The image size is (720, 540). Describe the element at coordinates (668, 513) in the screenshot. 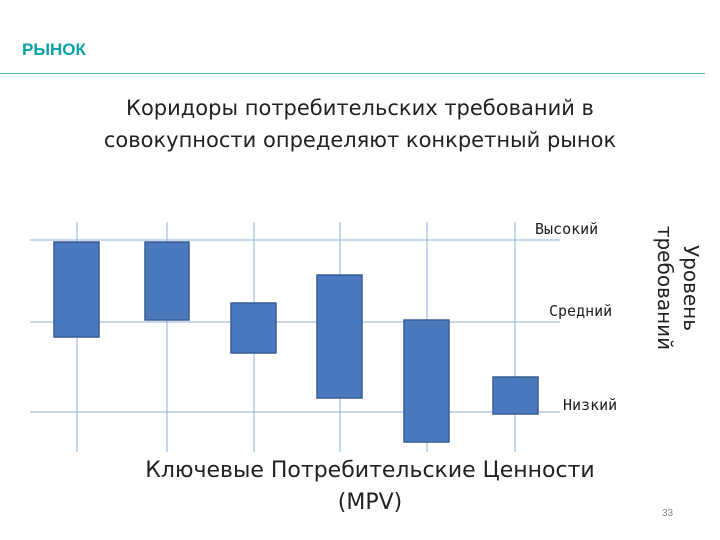

I see `page-number: 33` at that location.